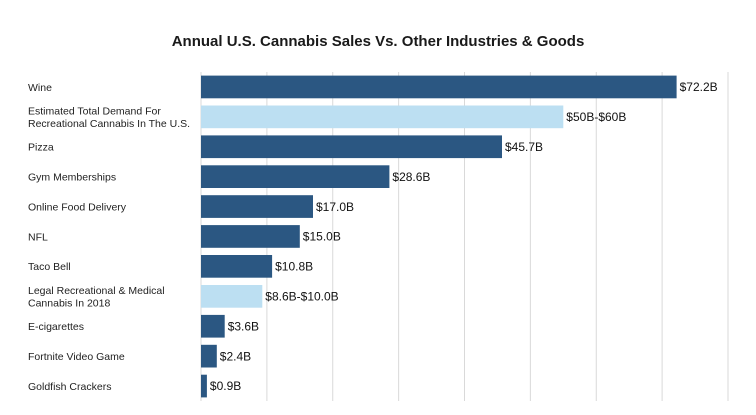 This screenshot has width=756, height=415. What do you see at coordinates (301, 297) in the screenshot?
I see `value-label: $8.6B-$10.0B` at bounding box center [301, 297].